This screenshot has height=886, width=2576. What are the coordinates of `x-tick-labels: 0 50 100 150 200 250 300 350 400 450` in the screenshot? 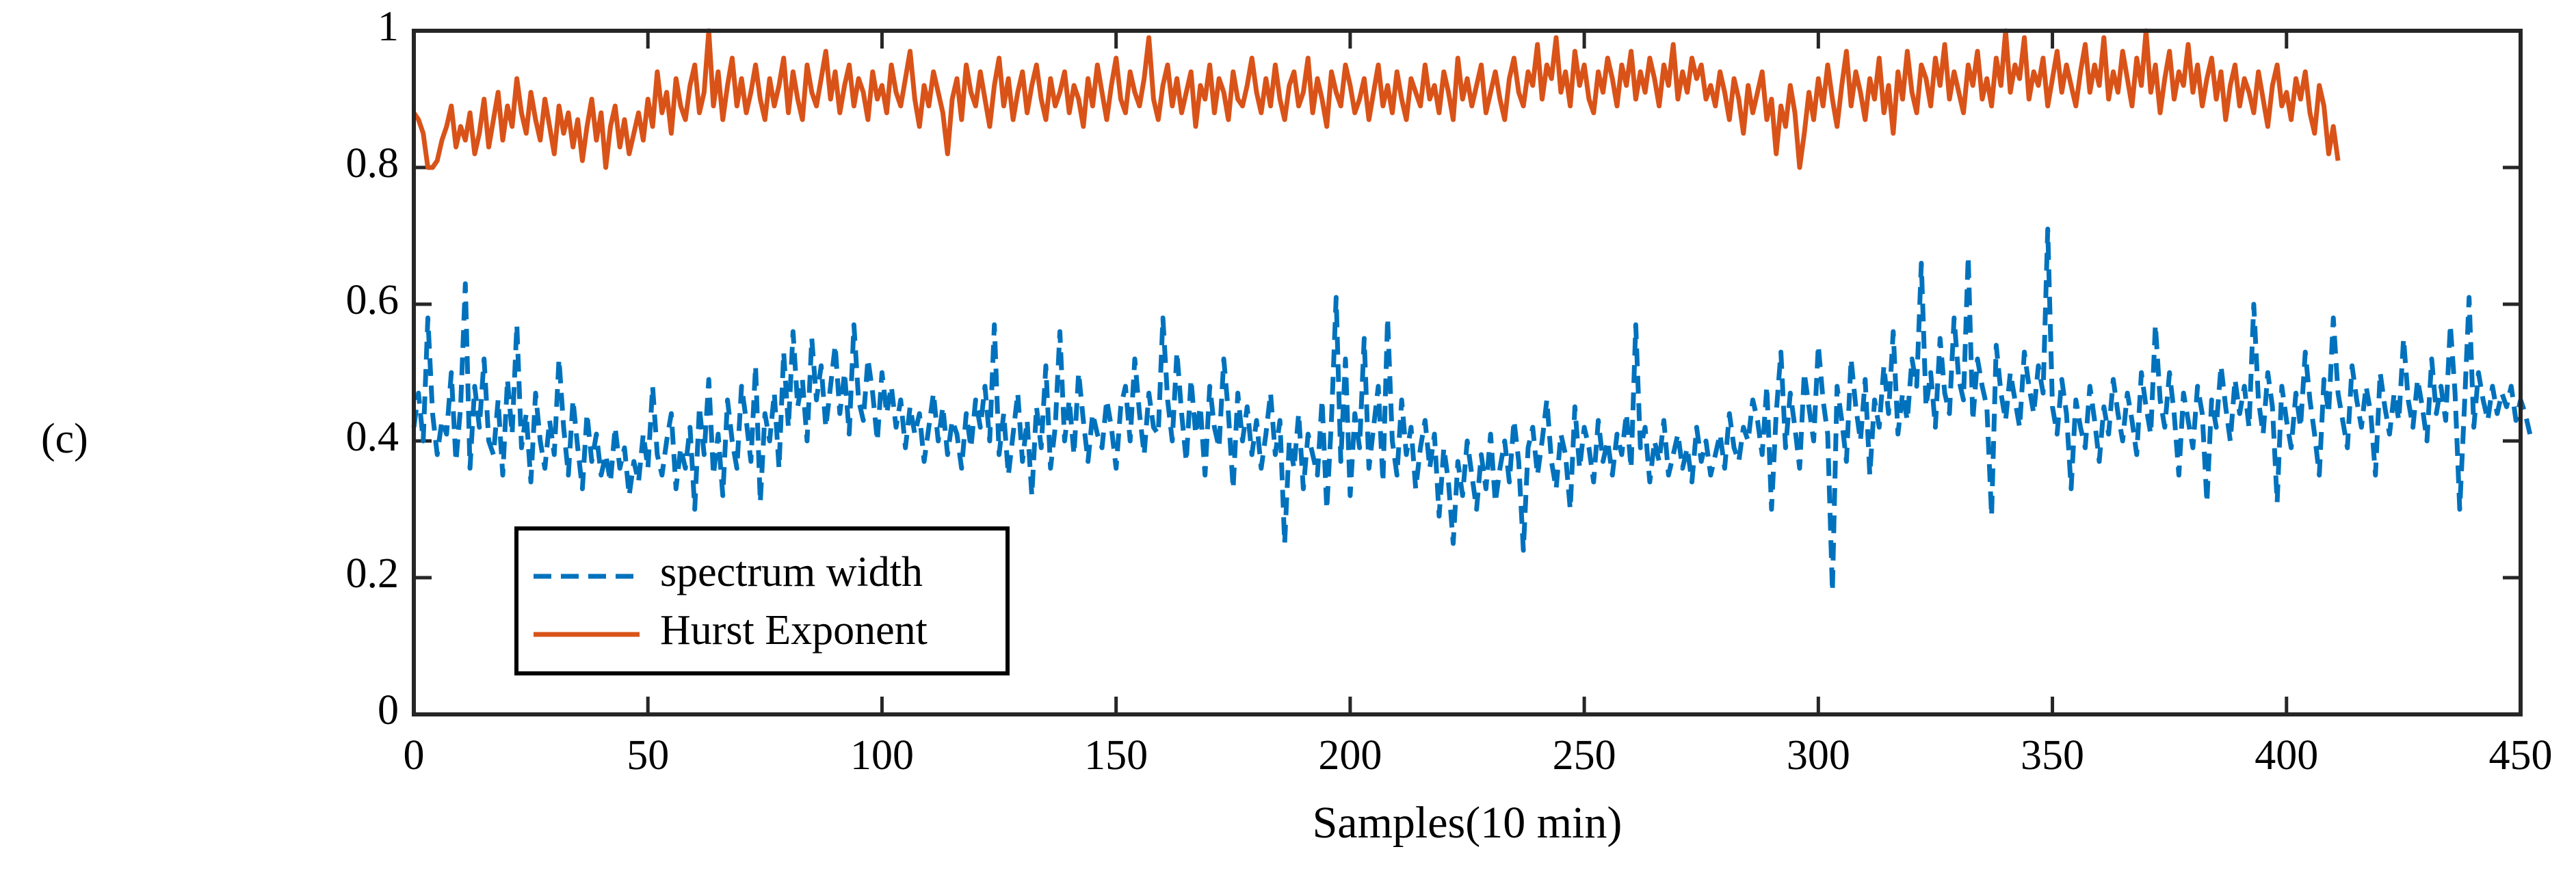 It's located at (1478, 755).